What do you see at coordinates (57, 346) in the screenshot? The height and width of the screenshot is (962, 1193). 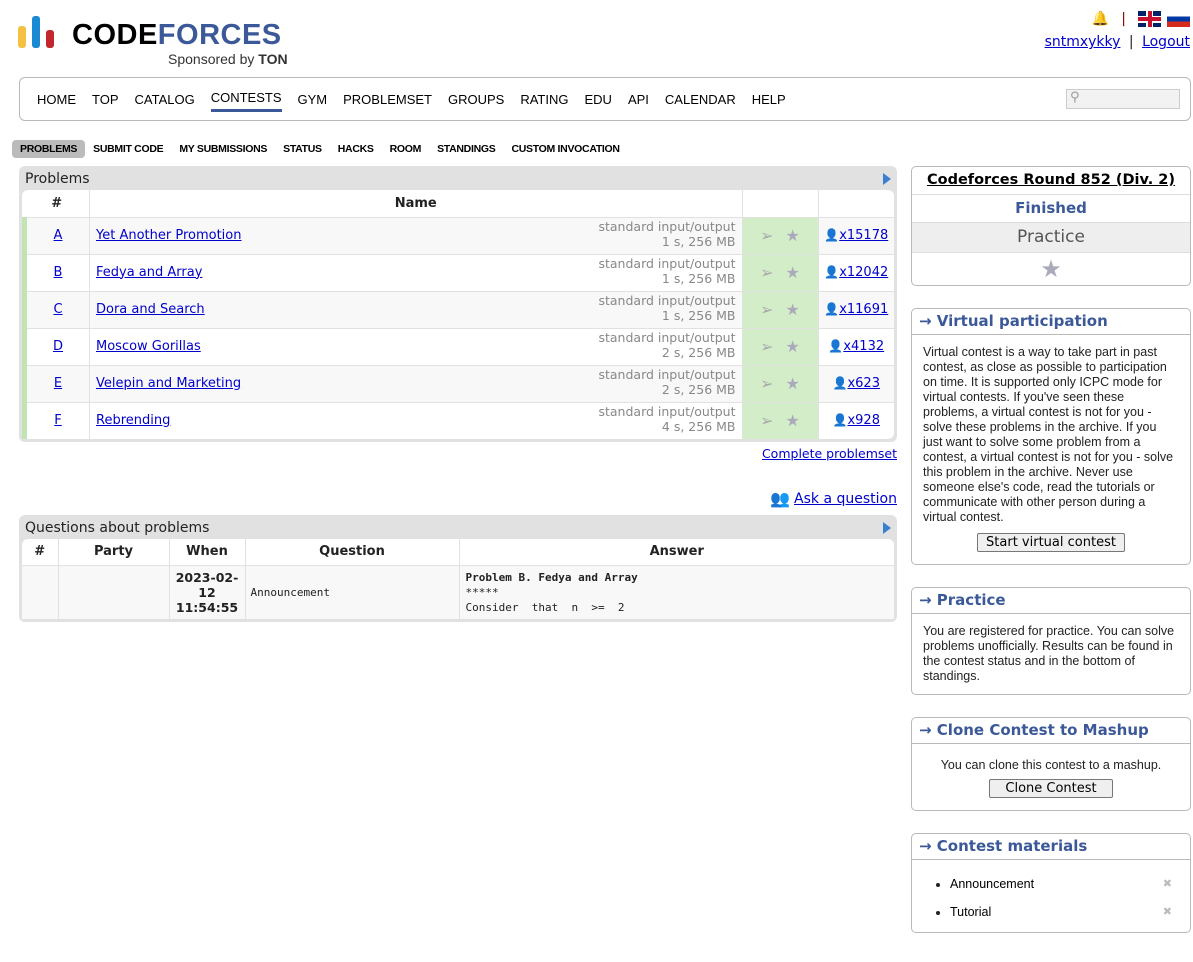 I see `problem-index-link: D` at bounding box center [57, 346].